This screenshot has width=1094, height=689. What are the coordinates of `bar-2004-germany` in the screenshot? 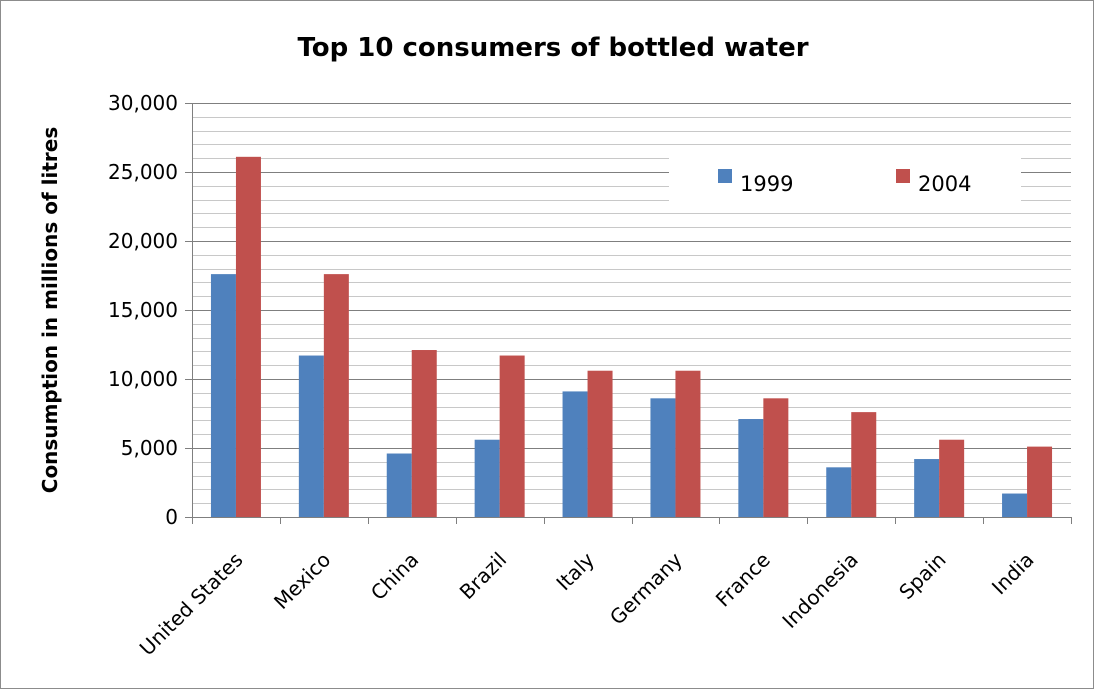 It's located at (688, 443).